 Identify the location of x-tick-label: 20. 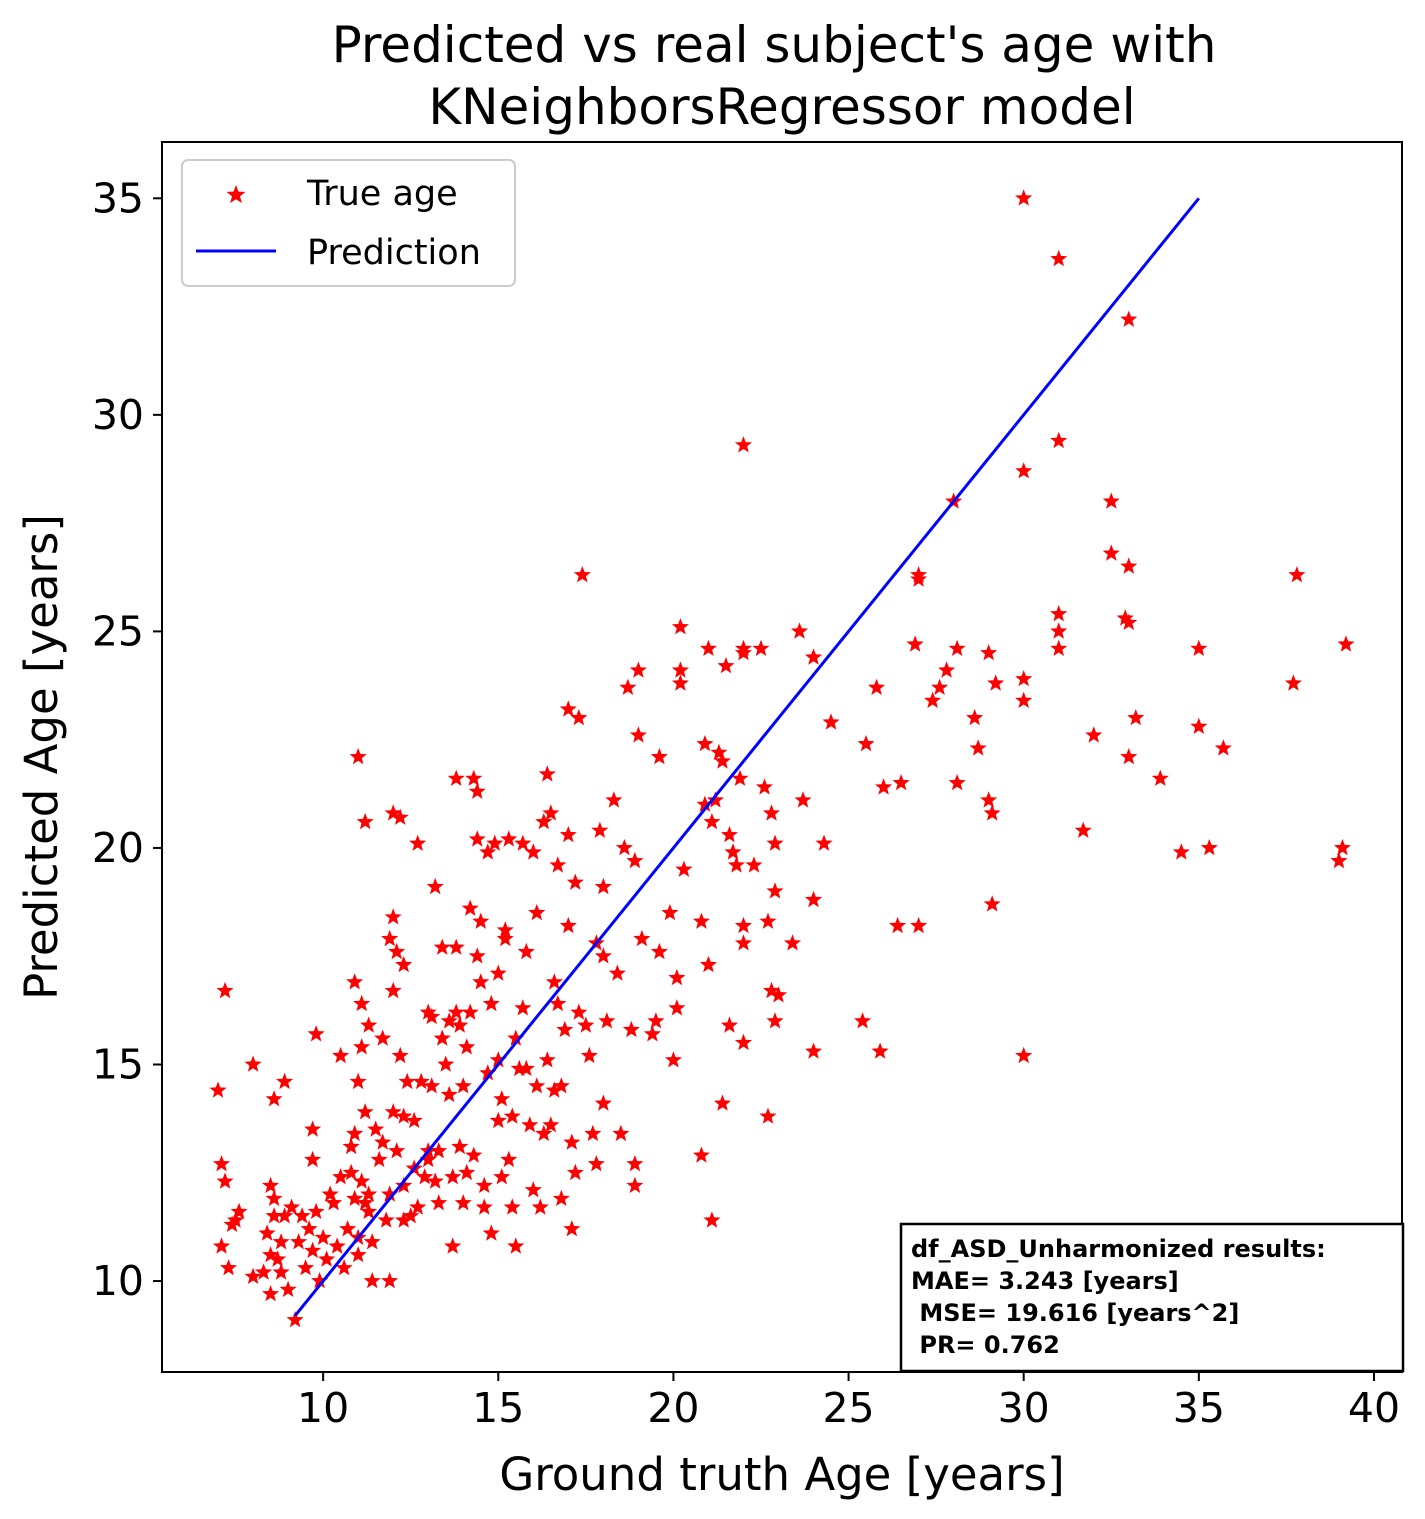
(673, 1408).